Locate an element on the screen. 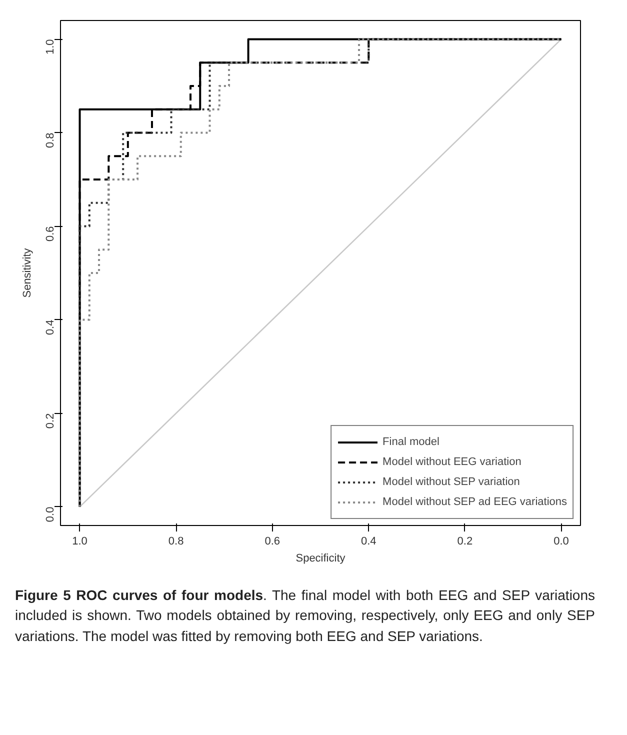  legend-label: Model without SEP variation is located at coordinates (451, 482).